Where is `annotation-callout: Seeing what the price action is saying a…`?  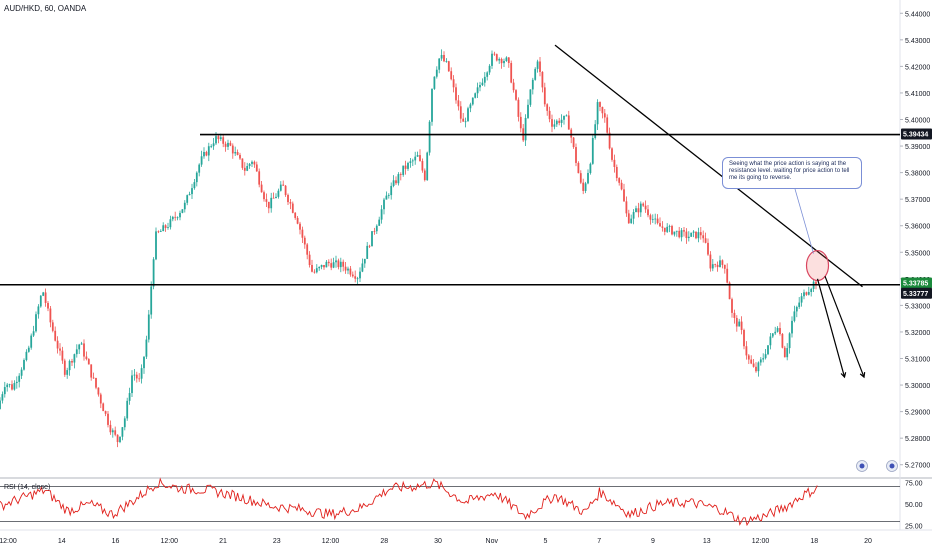
annotation-callout: Seeing what the price action is saying a… is located at coordinates (792, 173).